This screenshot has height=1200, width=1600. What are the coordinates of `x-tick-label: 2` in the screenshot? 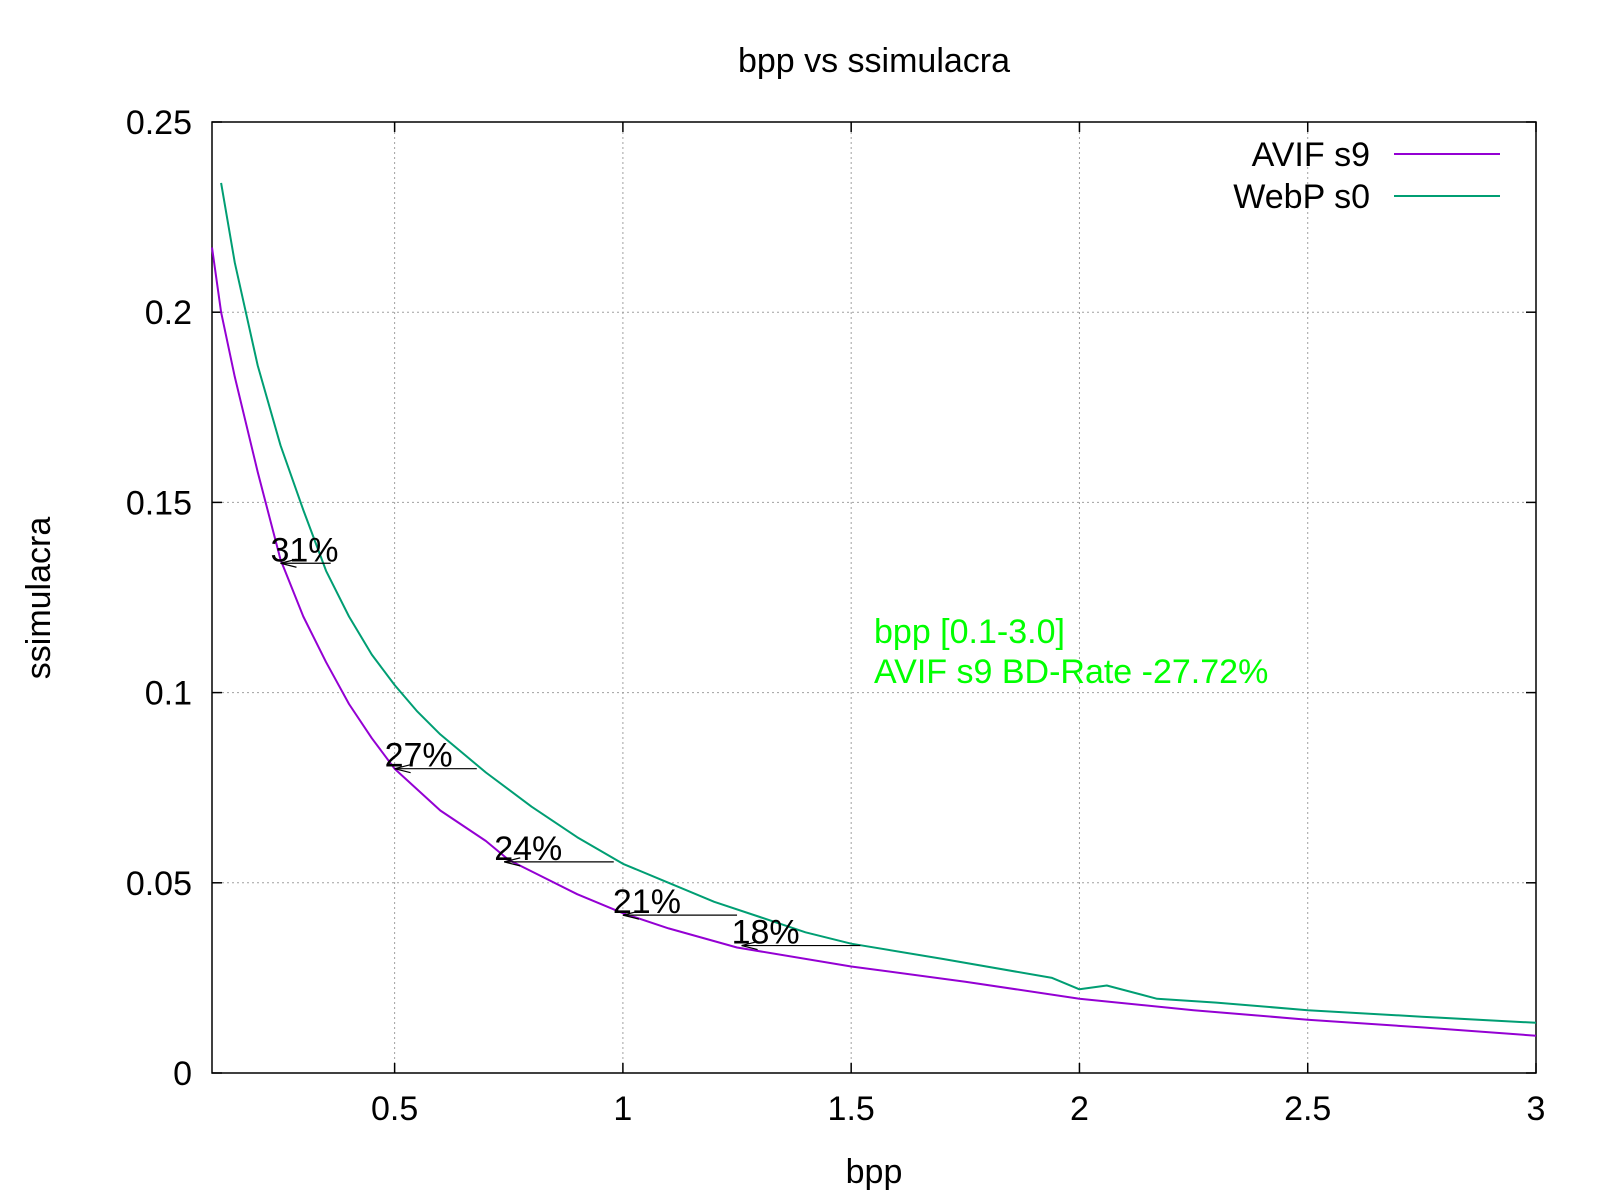 It's located at (1079, 1109).